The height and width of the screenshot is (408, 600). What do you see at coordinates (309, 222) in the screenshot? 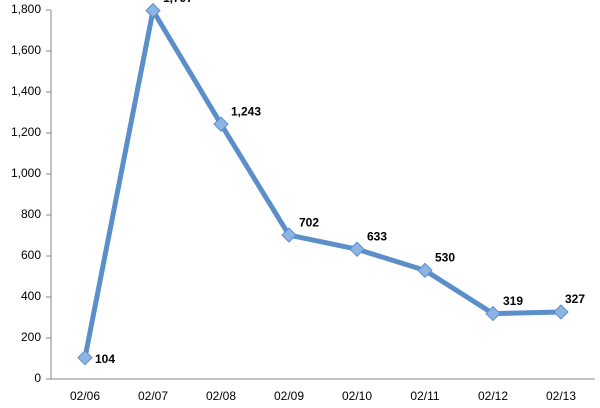
I see `data-label: 702` at bounding box center [309, 222].